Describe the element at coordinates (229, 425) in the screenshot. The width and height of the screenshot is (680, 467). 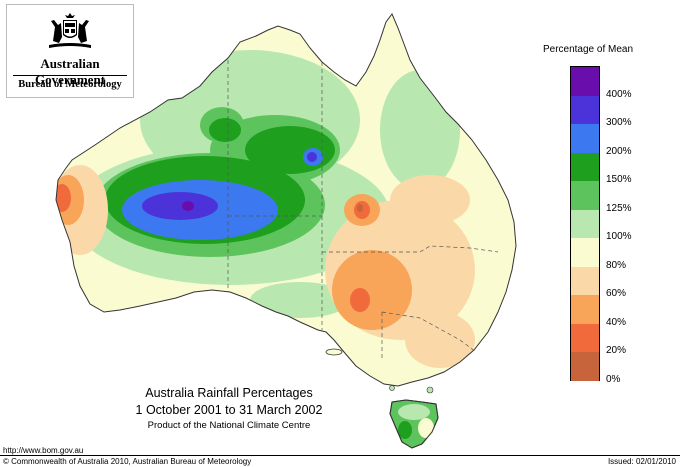
I see `map-credit: Product of the National Climate Centre` at that location.